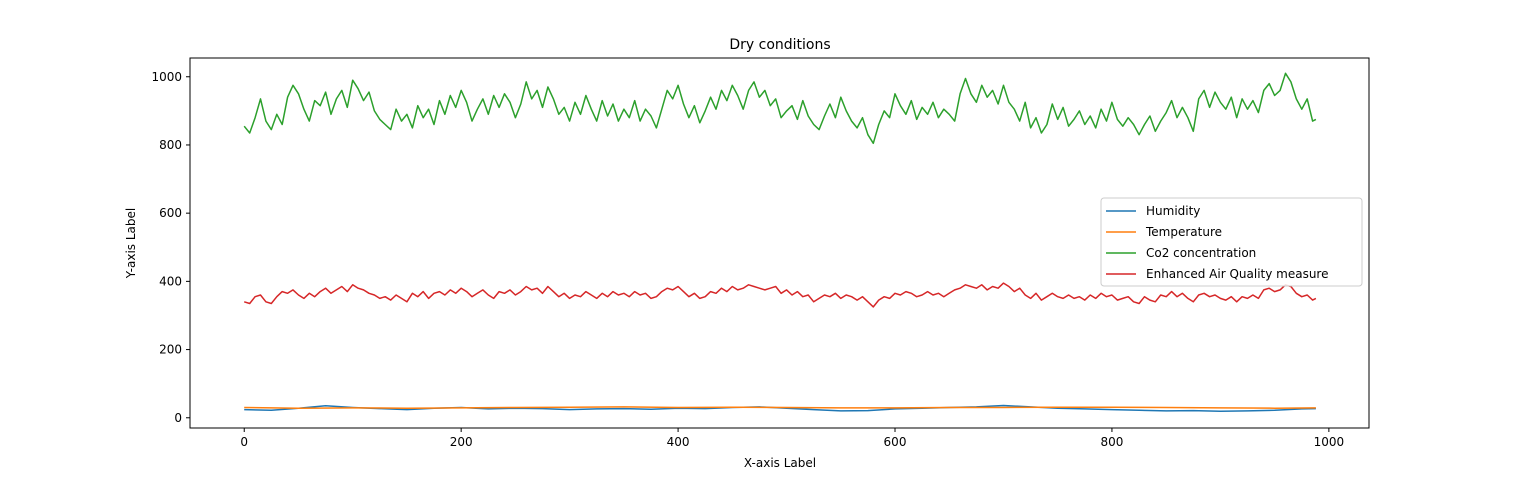  Describe the element at coordinates (780, 463) in the screenshot. I see `x-axis-title: X-axis Label` at that location.